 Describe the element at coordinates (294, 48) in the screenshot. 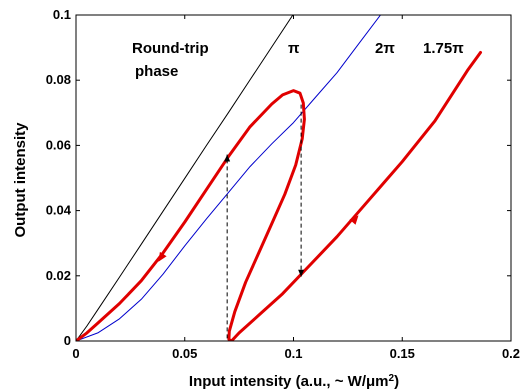

I see `annotation-pi: π` at that location.